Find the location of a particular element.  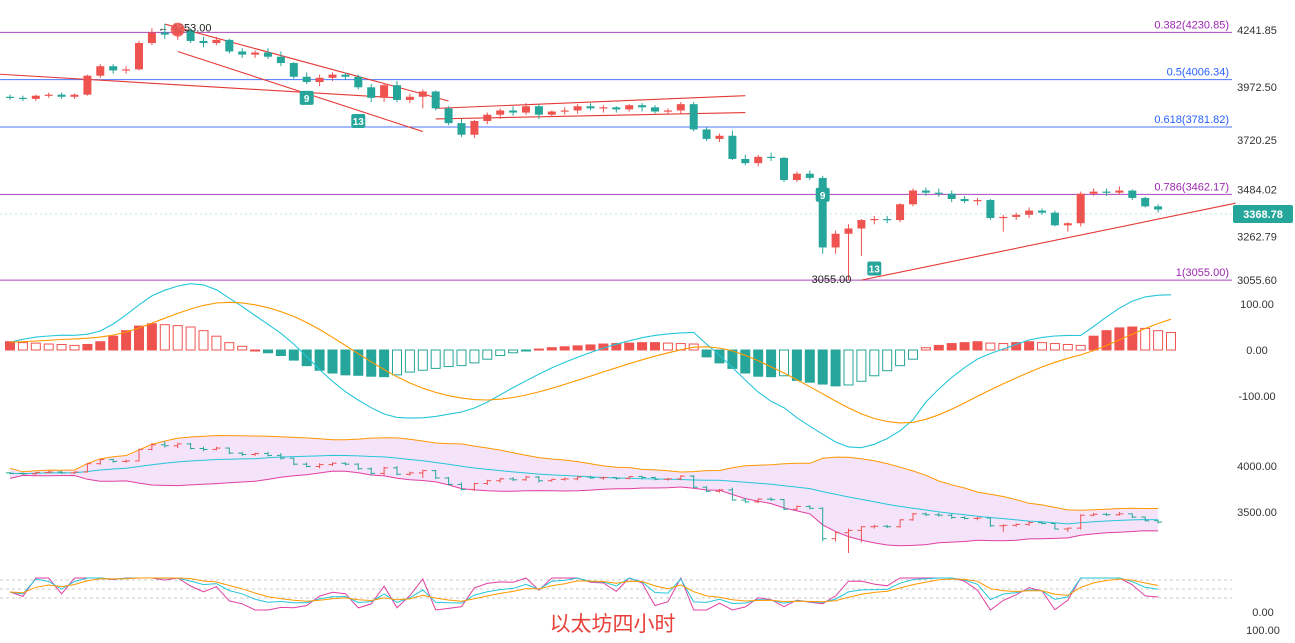

fib-label-2: 0.618(3781.82) is located at coordinates (1191, 120).